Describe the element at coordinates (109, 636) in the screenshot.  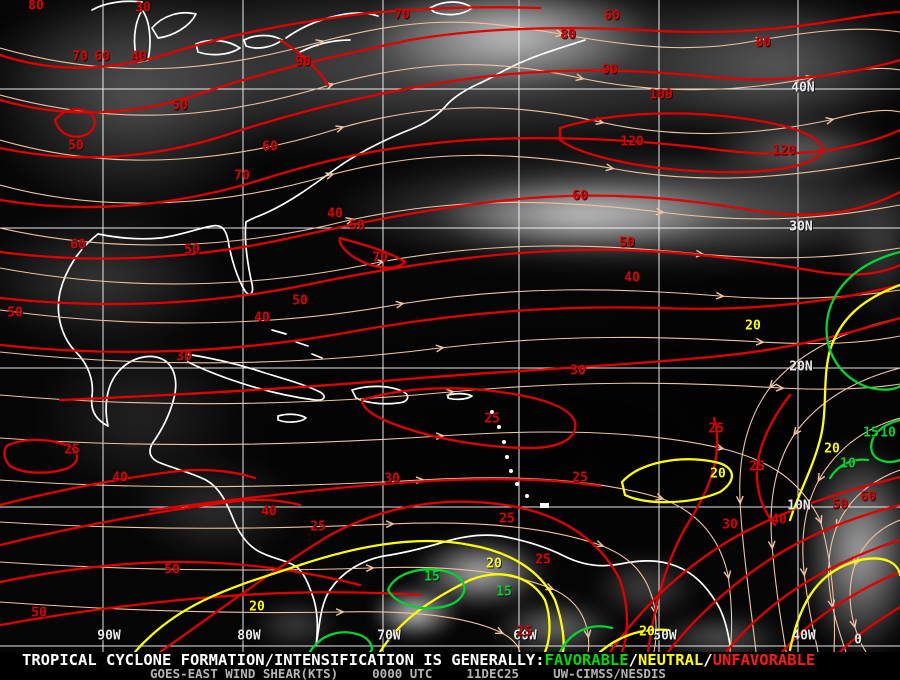
I see `longitude-label: 90W` at that location.